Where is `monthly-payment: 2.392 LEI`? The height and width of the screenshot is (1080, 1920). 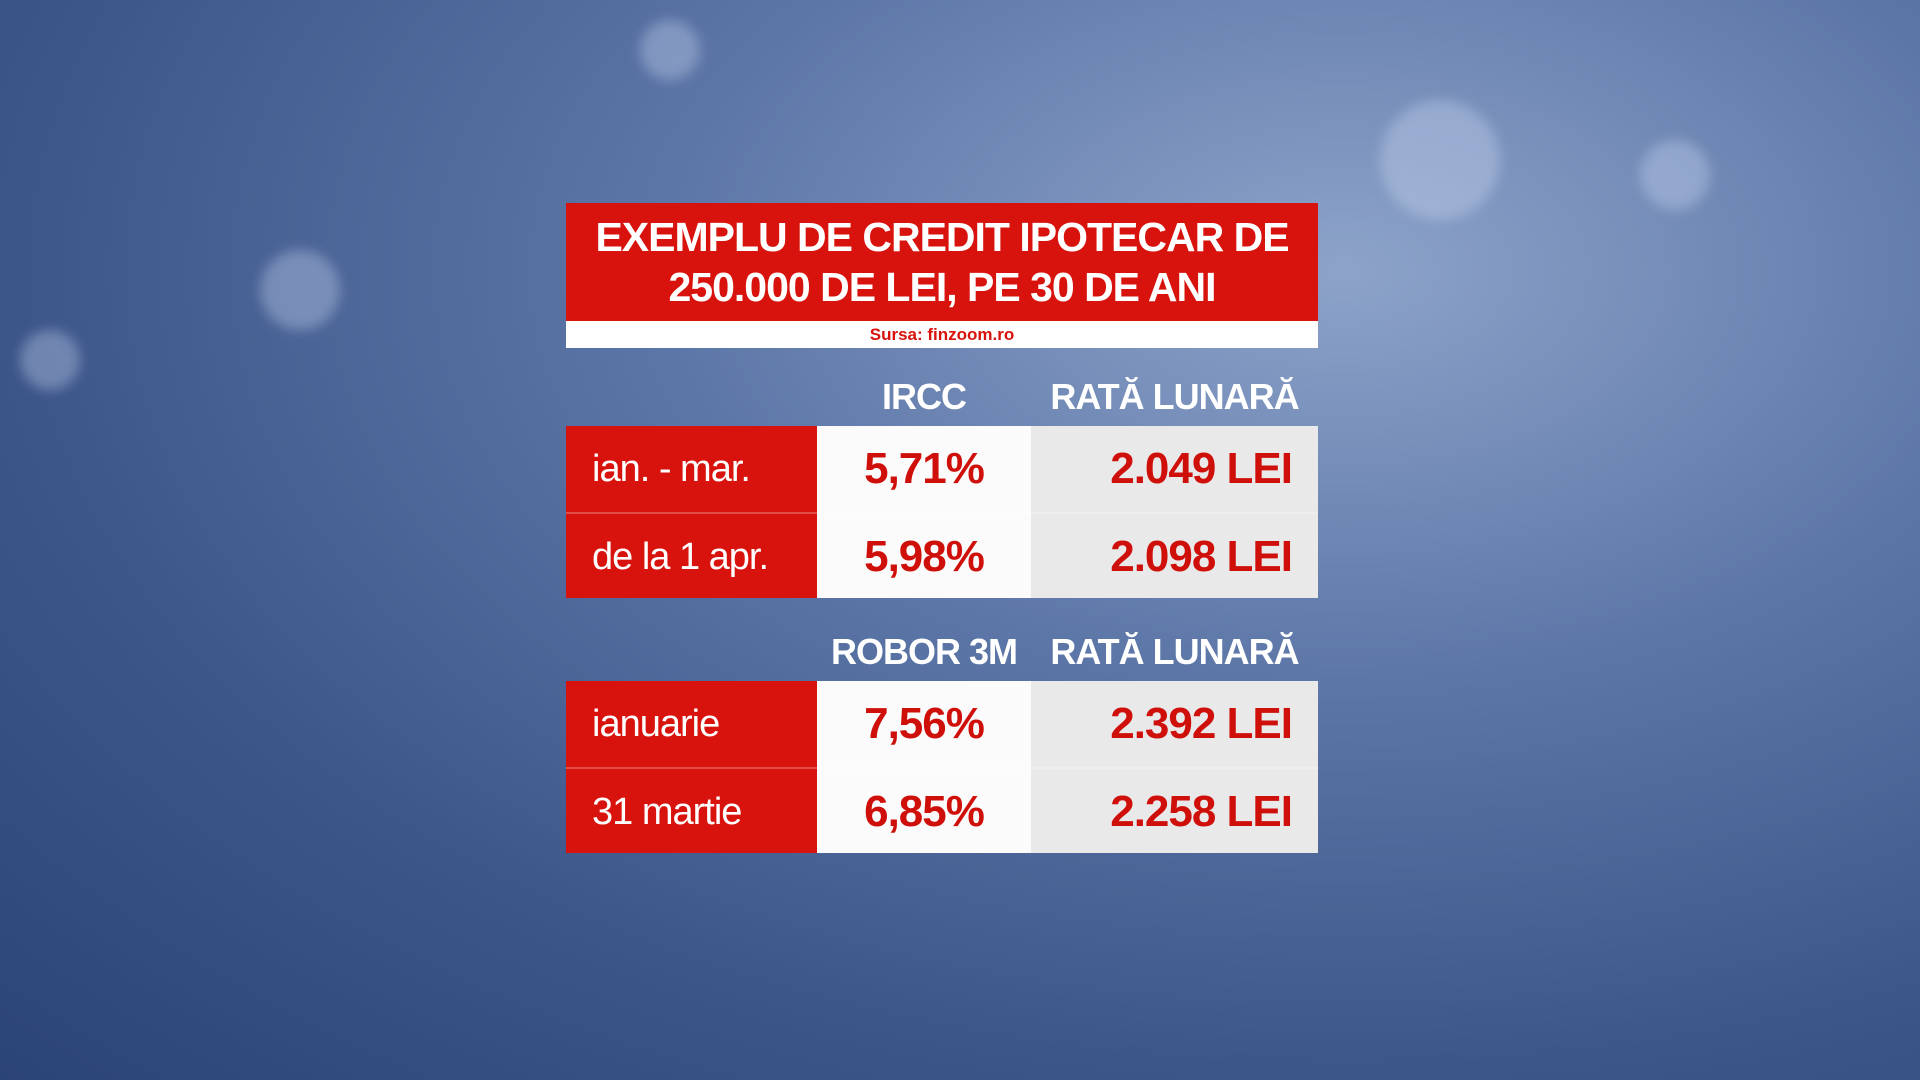
monthly-payment: 2.392 LEI is located at coordinates (1174, 724).